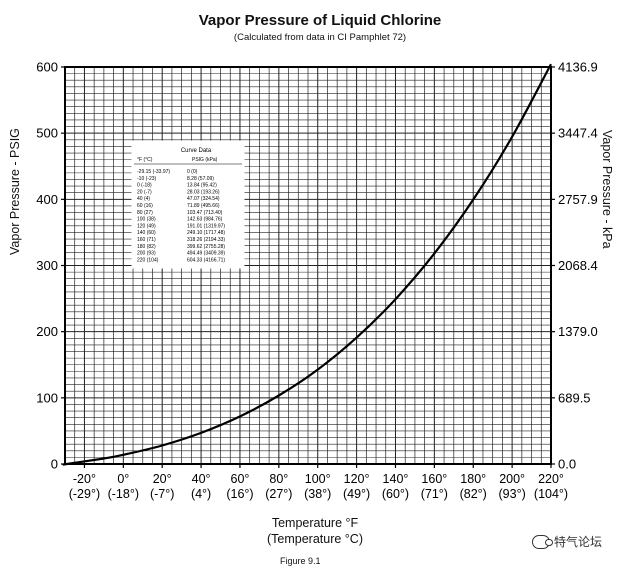  What do you see at coordinates (357, 479) in the screenshot?
I see `x-tick-label-f: 120°` at bounding box center [357, 479].